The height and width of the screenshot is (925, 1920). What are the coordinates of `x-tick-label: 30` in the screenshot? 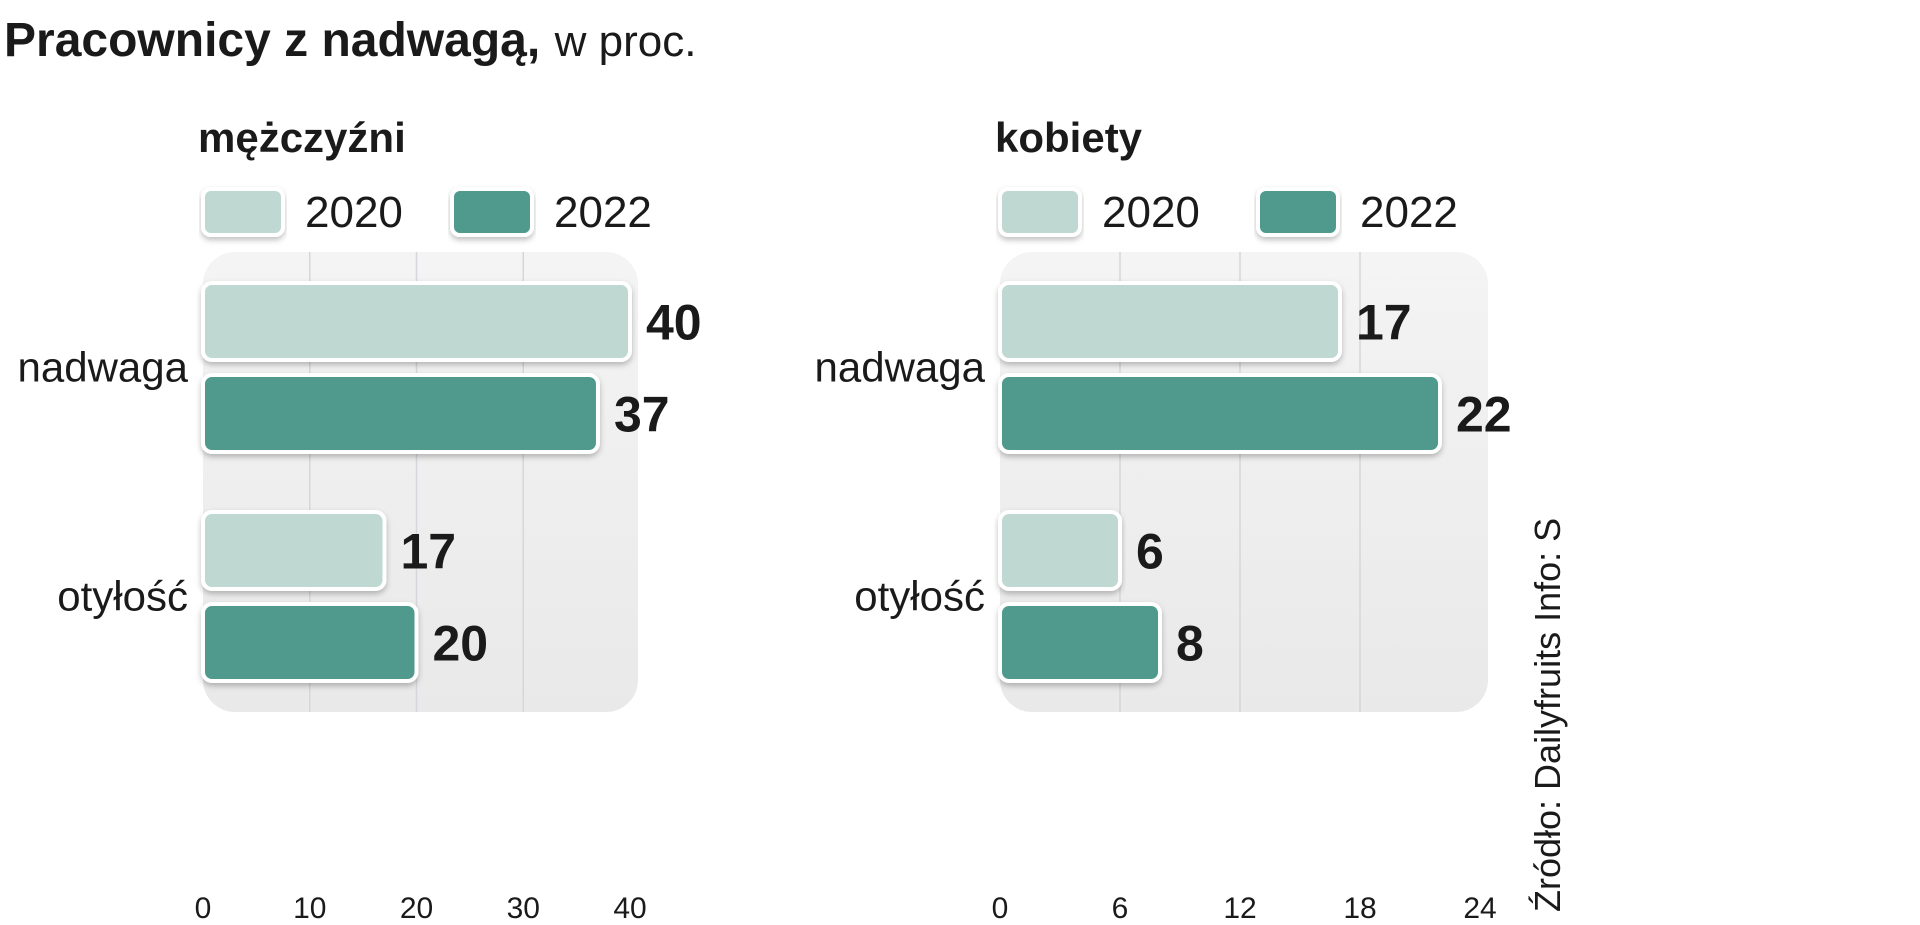 It's located at (523, 908).